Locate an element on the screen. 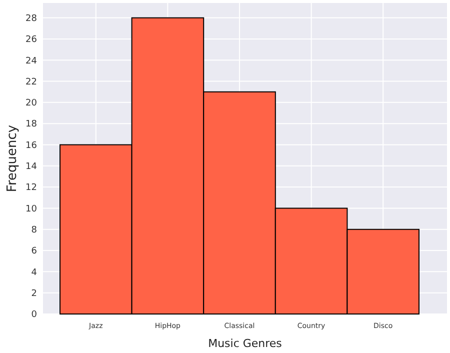  x-axis-title: Music Genres is located at coordinates (245, 343).